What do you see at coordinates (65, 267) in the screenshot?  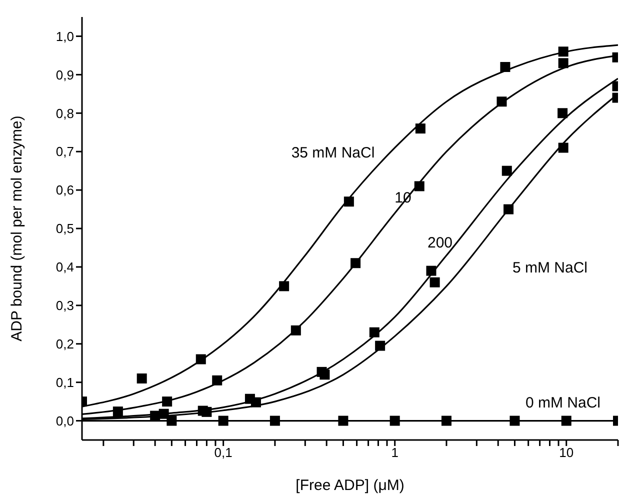 I see `y-tick-label: 0,4` at bounding box center [65, 267].